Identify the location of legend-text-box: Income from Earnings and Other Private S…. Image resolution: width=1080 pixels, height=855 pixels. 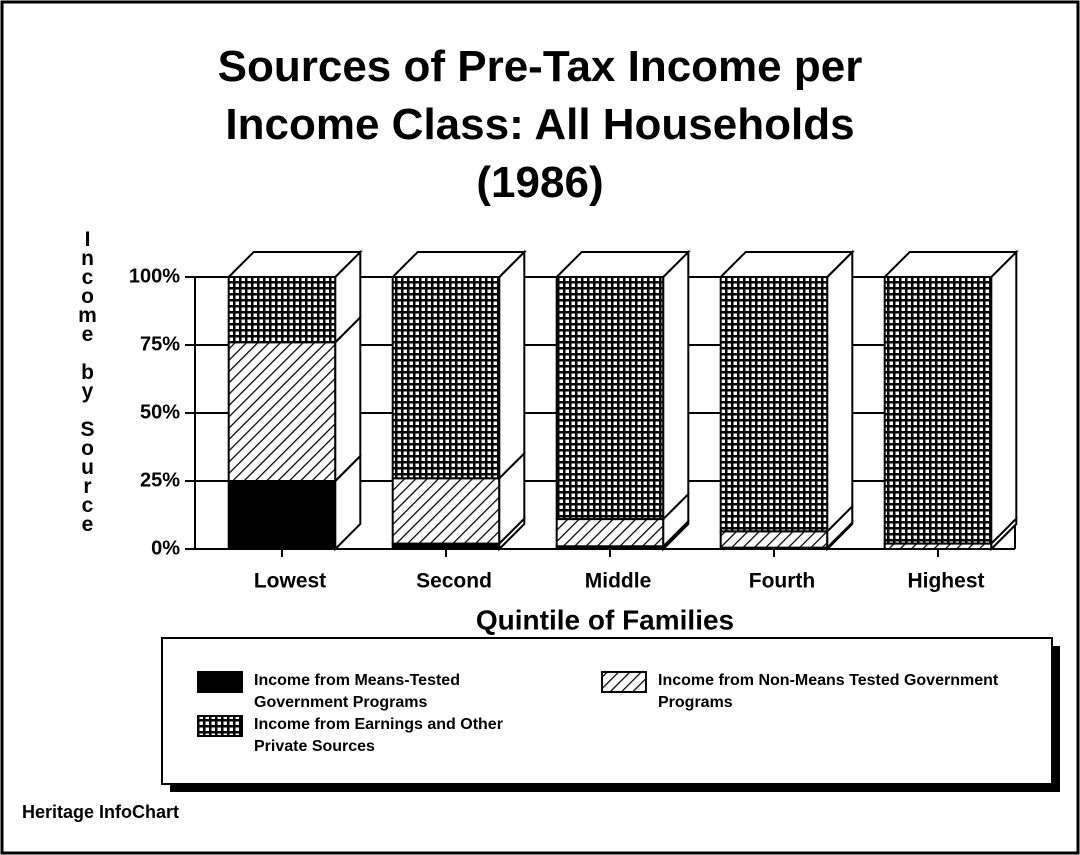
(378, 735).